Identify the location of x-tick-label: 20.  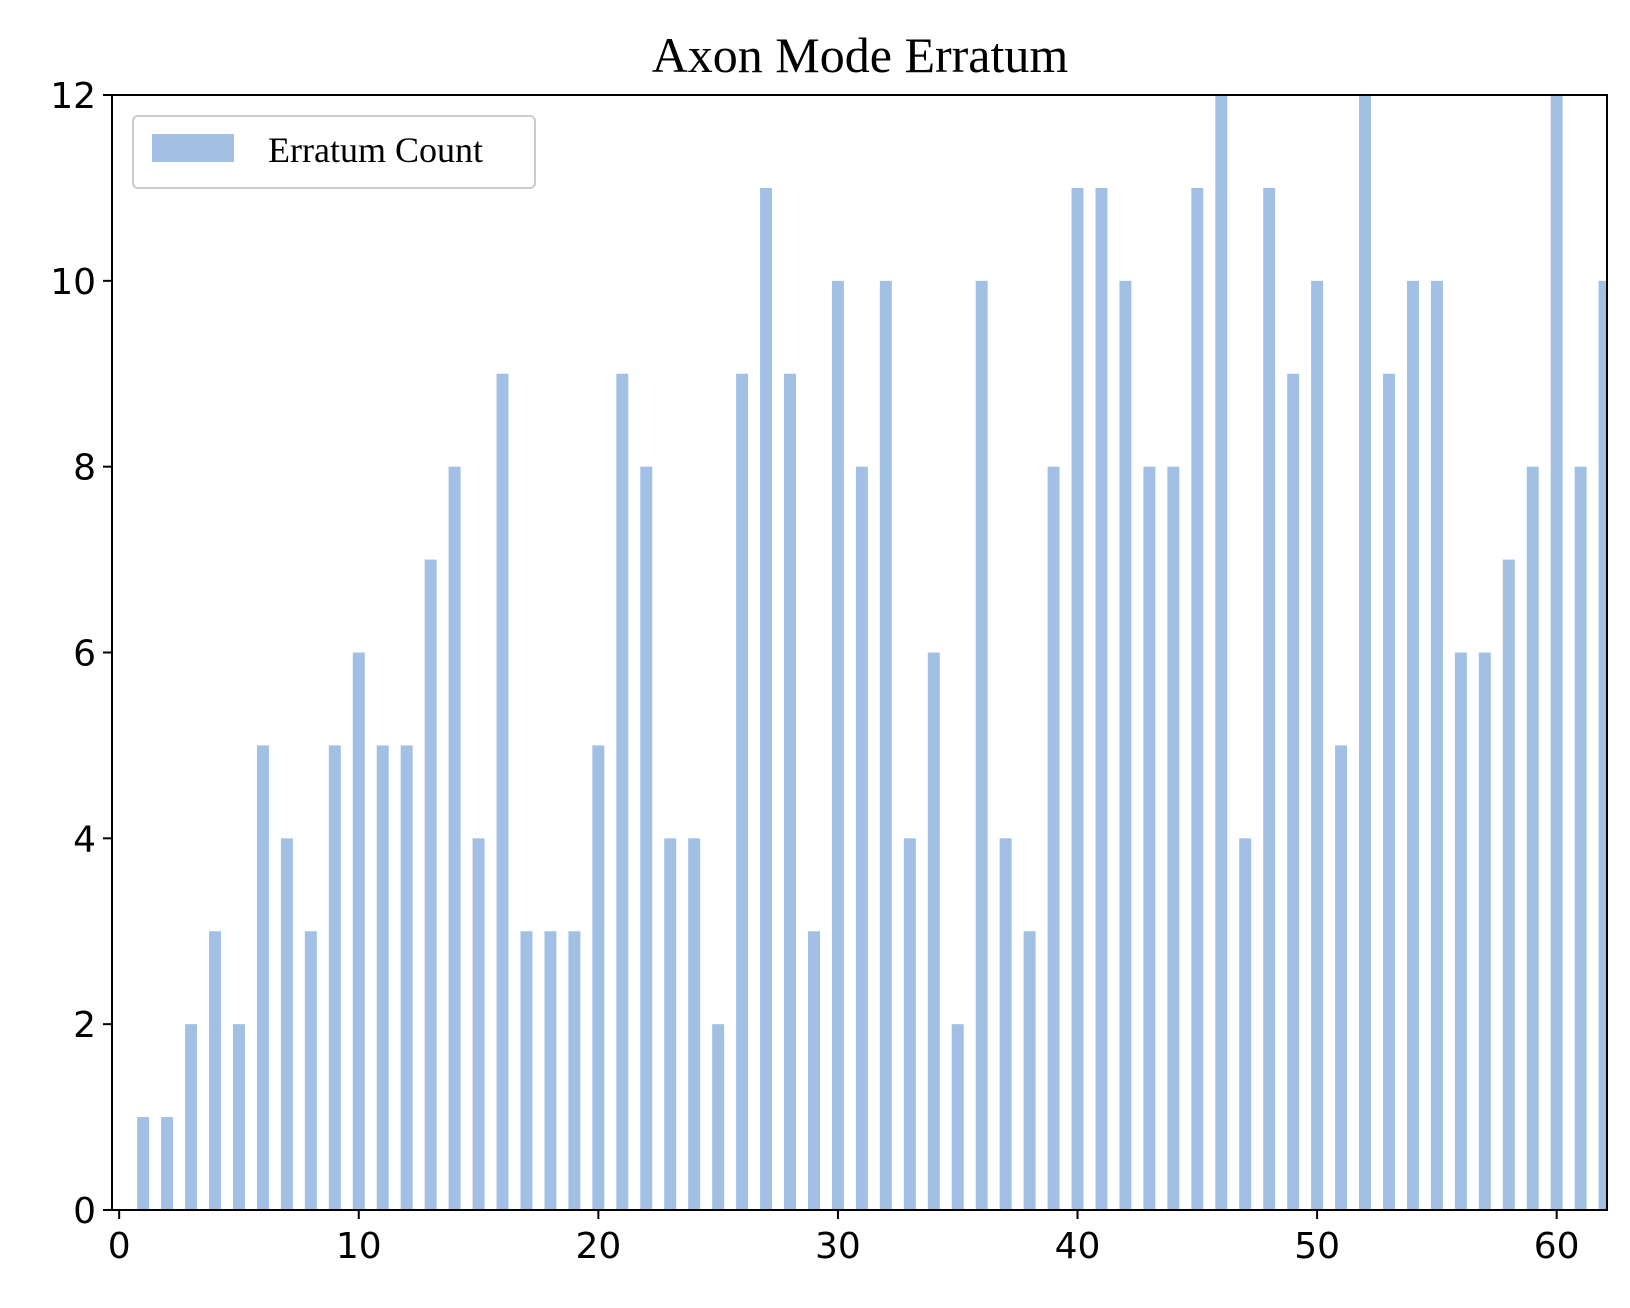
(598, 1246).